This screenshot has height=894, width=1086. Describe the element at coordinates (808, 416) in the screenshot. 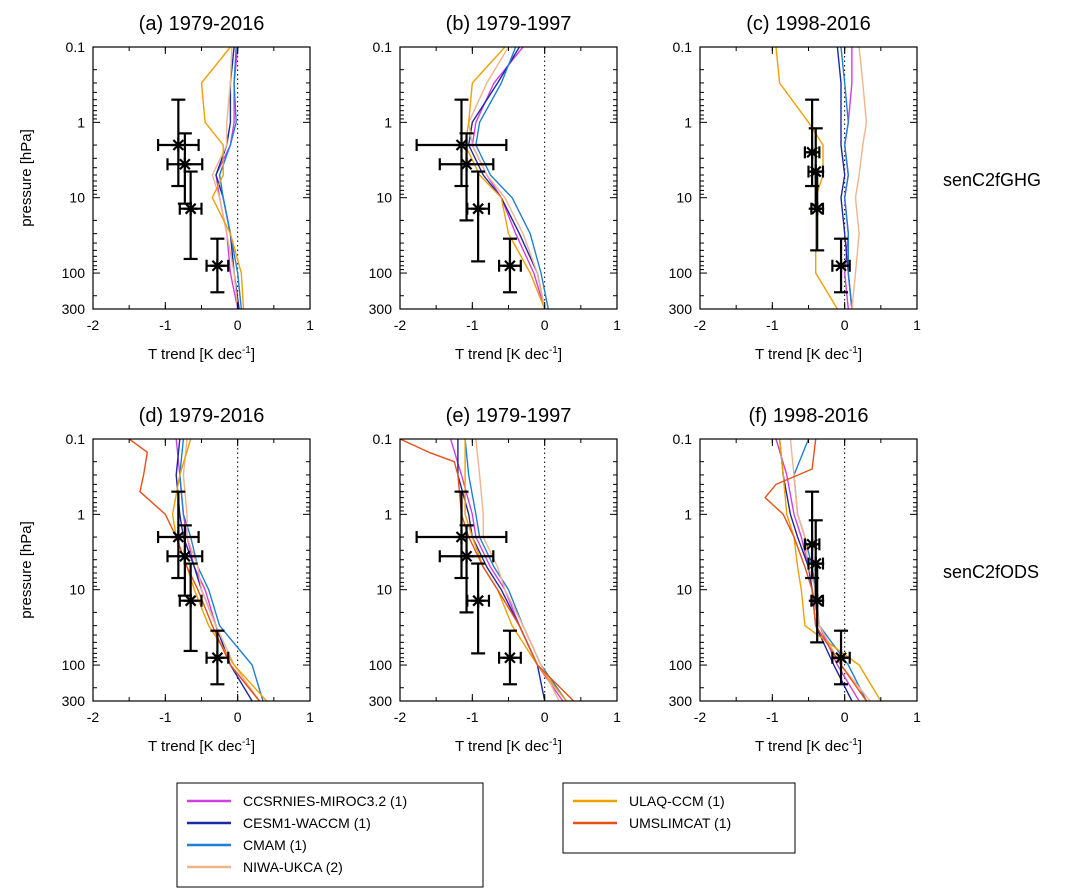

I see `panel-title: (f) 1998-2016` at that location.